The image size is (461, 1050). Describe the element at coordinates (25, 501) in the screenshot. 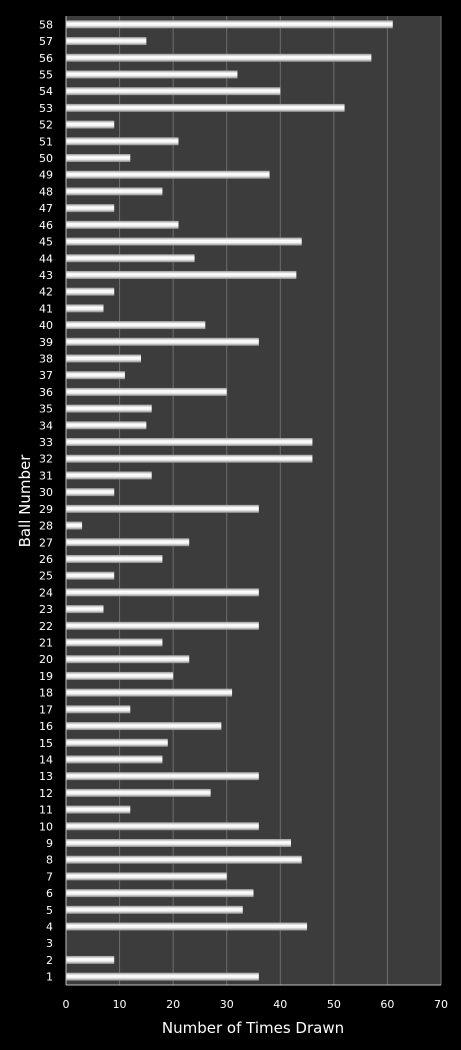

I see `y-axis-title: Ball Number` at that location.